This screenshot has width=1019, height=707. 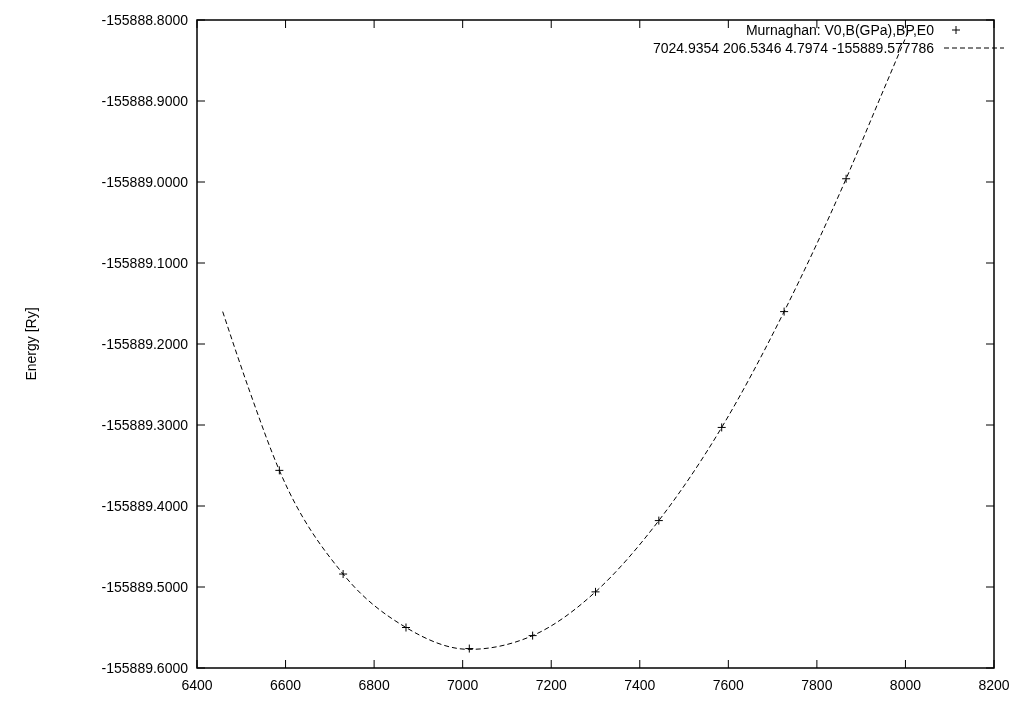 I want to click on x-tick-label: 6600, so click(x=285, y=685).